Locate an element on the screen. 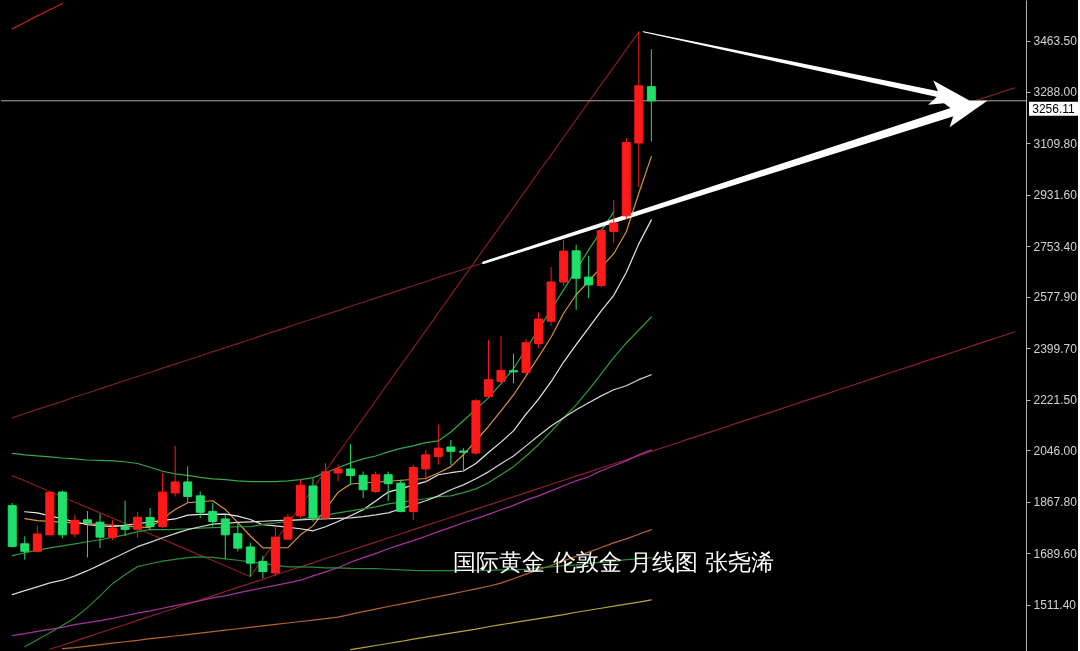 This screenshot has height=651, width=1080. y-tick-label: 2931.60 is located at coordinates (1055, 195).